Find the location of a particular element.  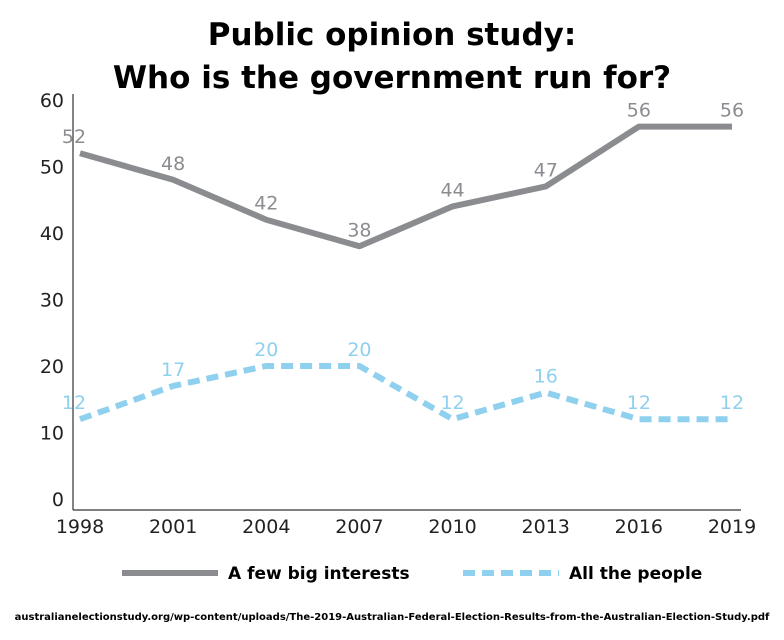

x-tick-label: 2016 is located at coordinates (639, 527).